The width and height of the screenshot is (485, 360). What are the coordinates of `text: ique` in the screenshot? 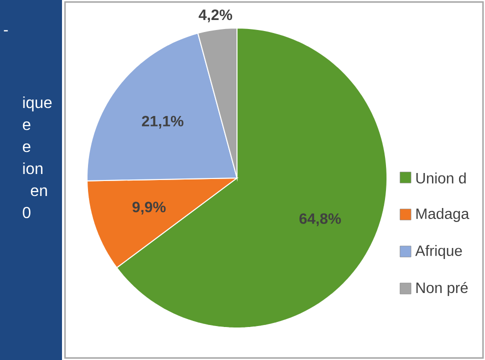 It's located at (37, 104).